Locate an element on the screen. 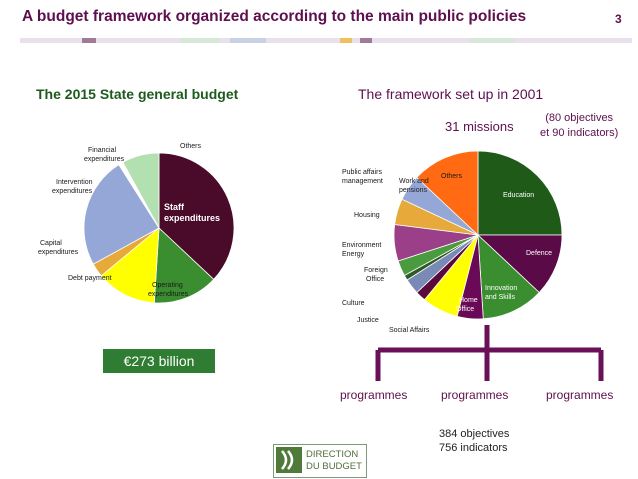 Image resolution: width=638 pixels, height=479 pixels. logo-text: DIRECTION DU BUDGET is located at coordinates (334, 461).